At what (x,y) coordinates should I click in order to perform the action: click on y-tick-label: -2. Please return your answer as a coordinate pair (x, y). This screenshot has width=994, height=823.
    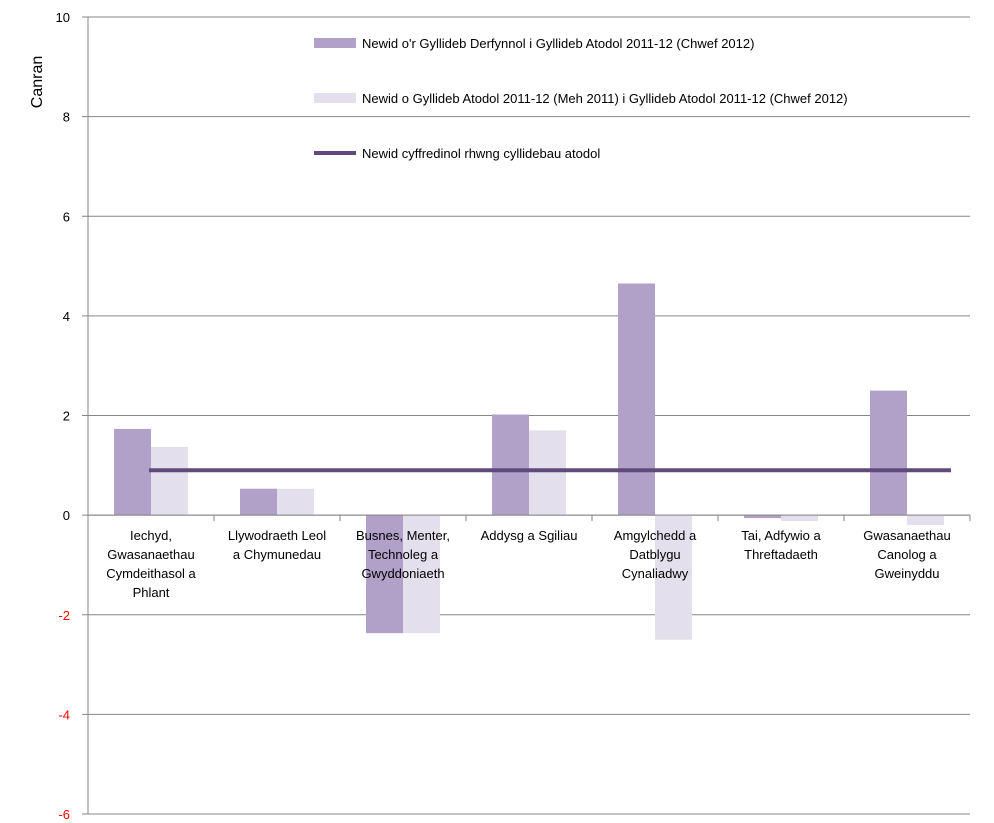
    Looking at the image, I should click on (64, 615).